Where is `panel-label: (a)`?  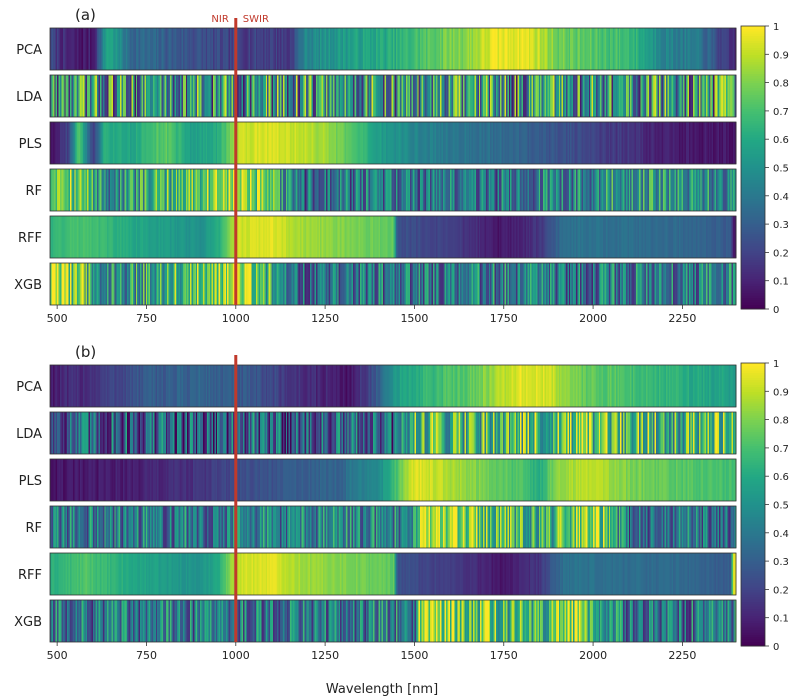 panel-label: (a) is located at coordinates (85, 15).